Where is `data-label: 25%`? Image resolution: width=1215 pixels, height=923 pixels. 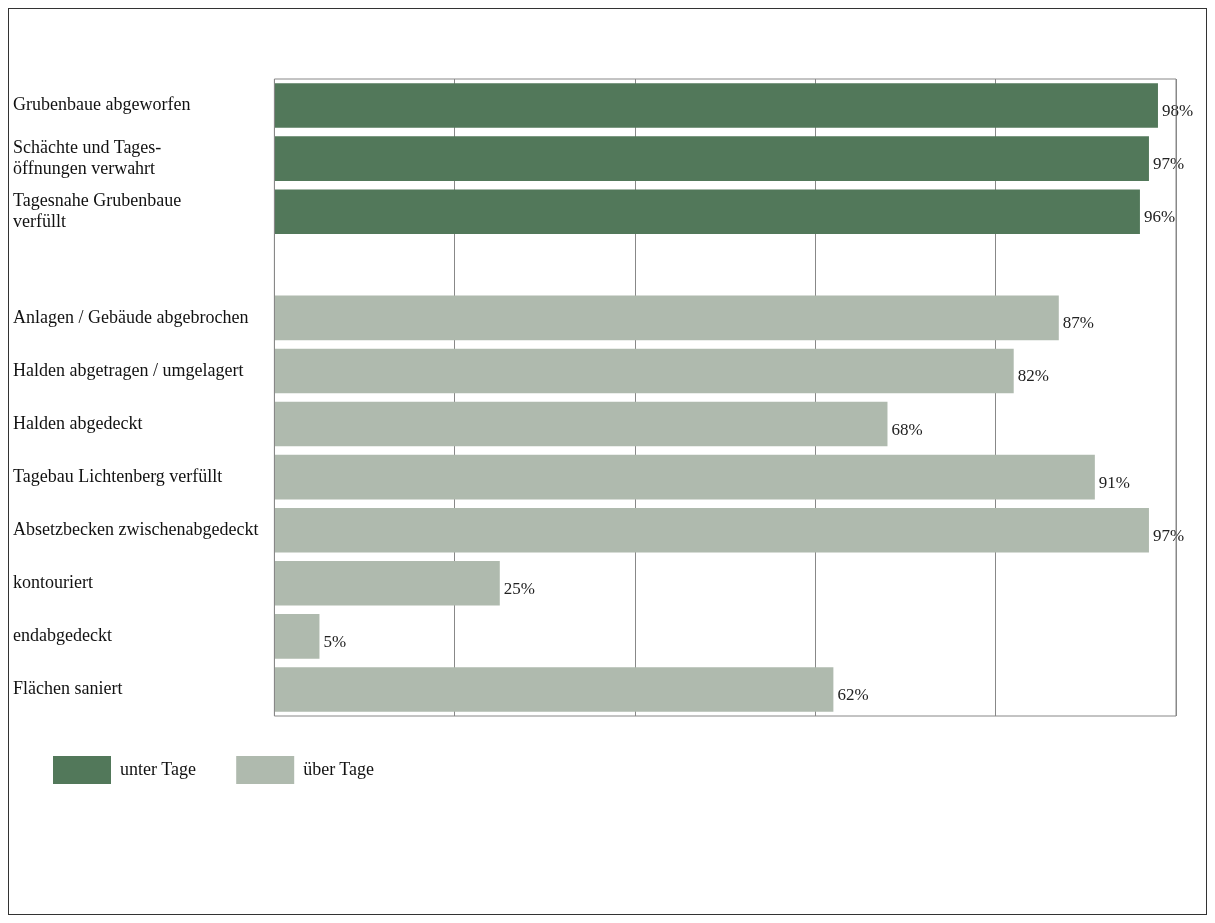 data-label: 25% is located at coordinates (519, 588).